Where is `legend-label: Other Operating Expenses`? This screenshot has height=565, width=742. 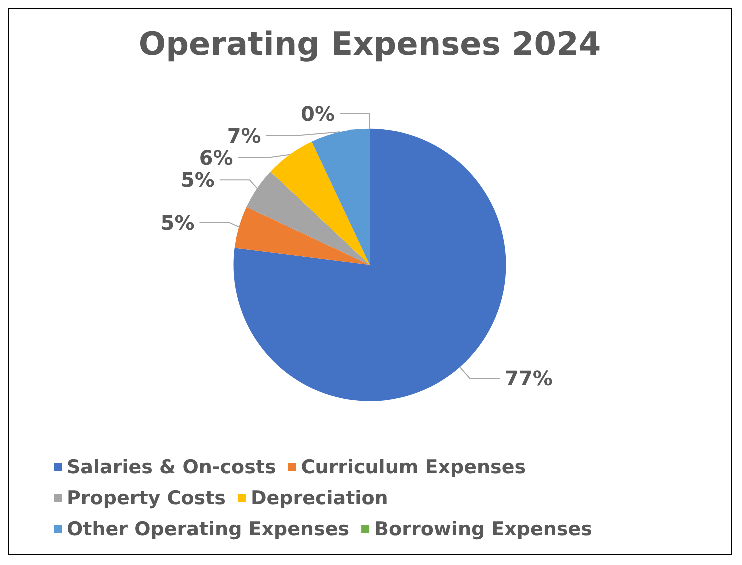
legend-label: Other Operating Expenses is located at coordinates (208, 529).